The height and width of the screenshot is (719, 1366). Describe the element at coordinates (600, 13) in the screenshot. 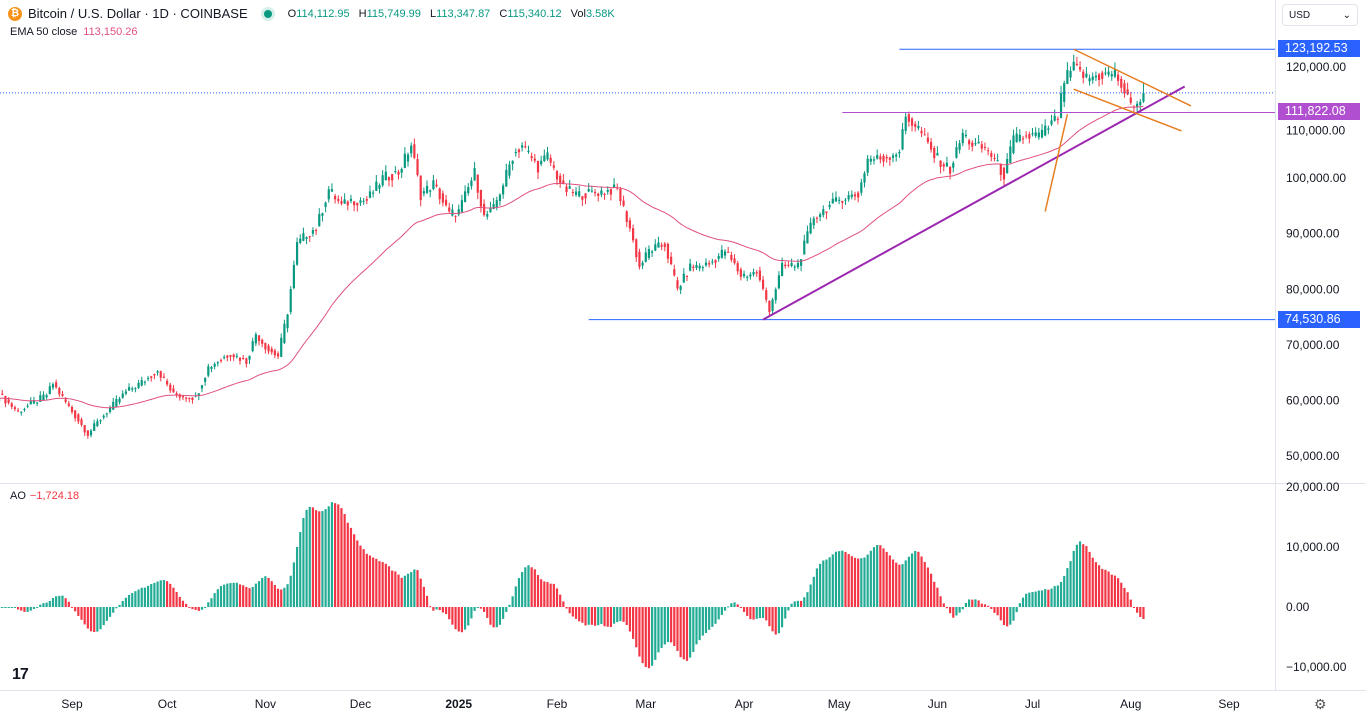

I see `volume-value: 3.58K` at that location.